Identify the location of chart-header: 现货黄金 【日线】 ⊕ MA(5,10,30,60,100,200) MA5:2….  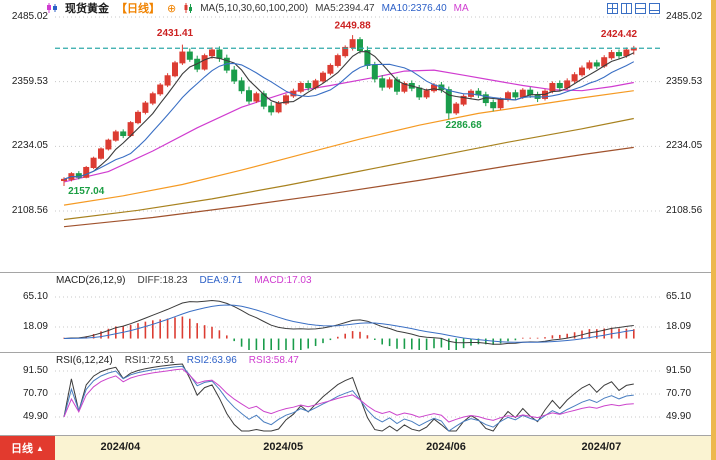
(358, 8).